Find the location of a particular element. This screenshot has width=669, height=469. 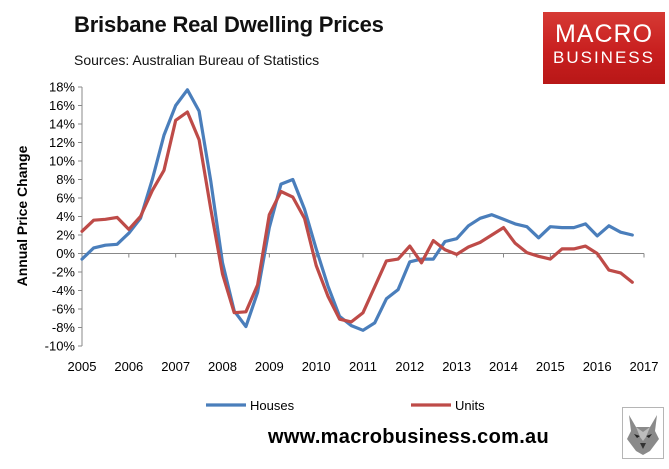

y-tick-label: 16% is located at coordinates (62, 105).